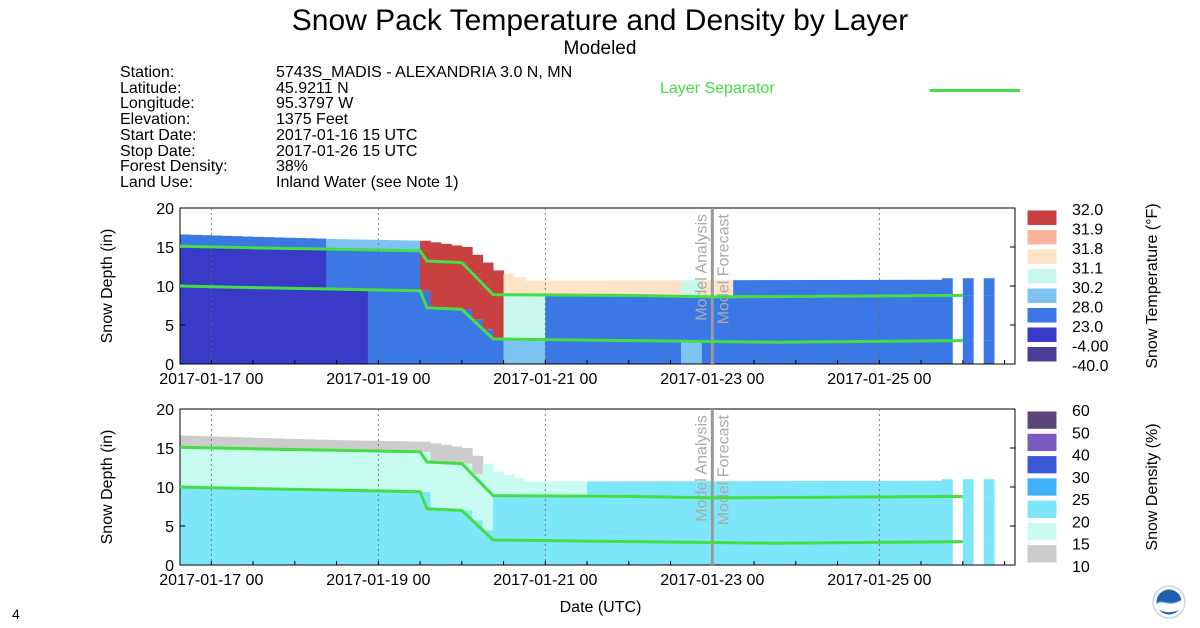 This screenshot has width=1200, height=628. What do you see at coordinates (347, 151) in the screenshot?
I see `meta-value: 2017-01-26 15 UTC` at bounding box center [347, 151].